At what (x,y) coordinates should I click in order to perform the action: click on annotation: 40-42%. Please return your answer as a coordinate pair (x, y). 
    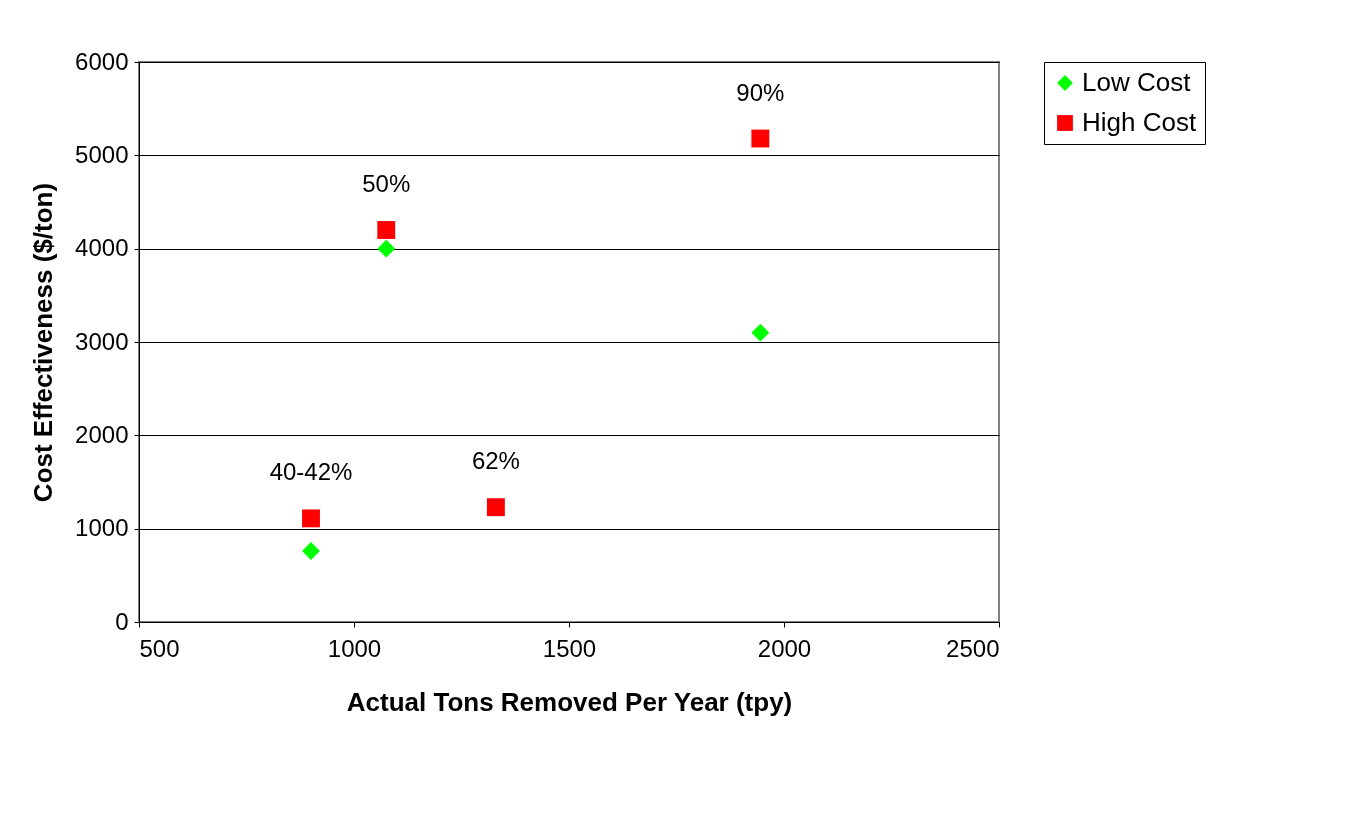
    Looking at the image, I should click on (311, 472).